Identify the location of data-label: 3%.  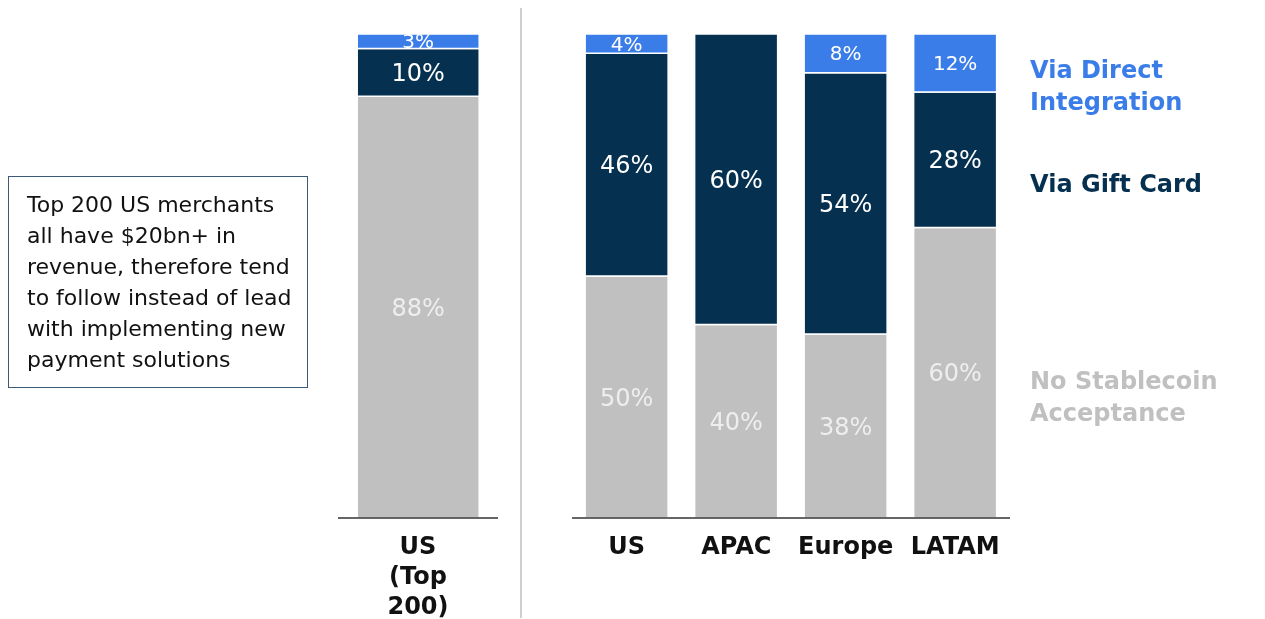
(418, 41).